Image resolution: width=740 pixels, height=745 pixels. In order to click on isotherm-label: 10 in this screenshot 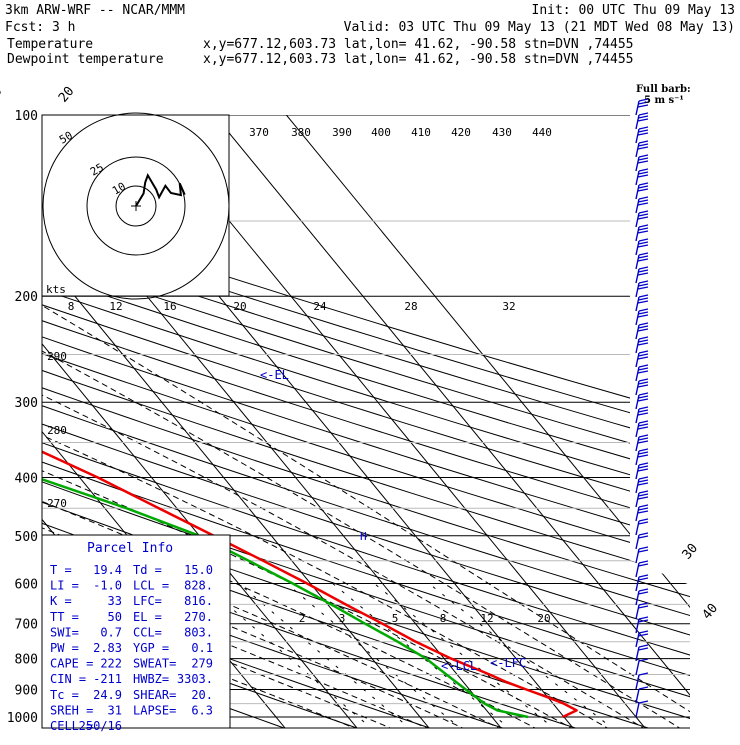, I will do `click(2, 95)`.